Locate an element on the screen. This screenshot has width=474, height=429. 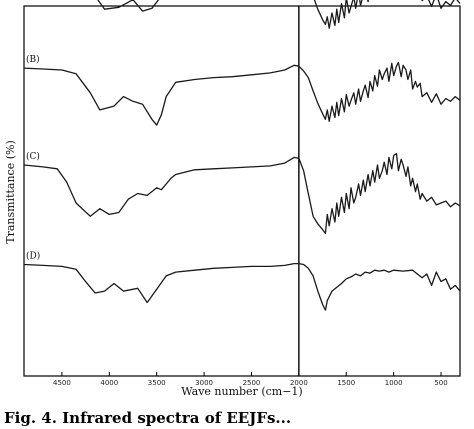
spectrum-line-d is located at coordinates (242, 286).